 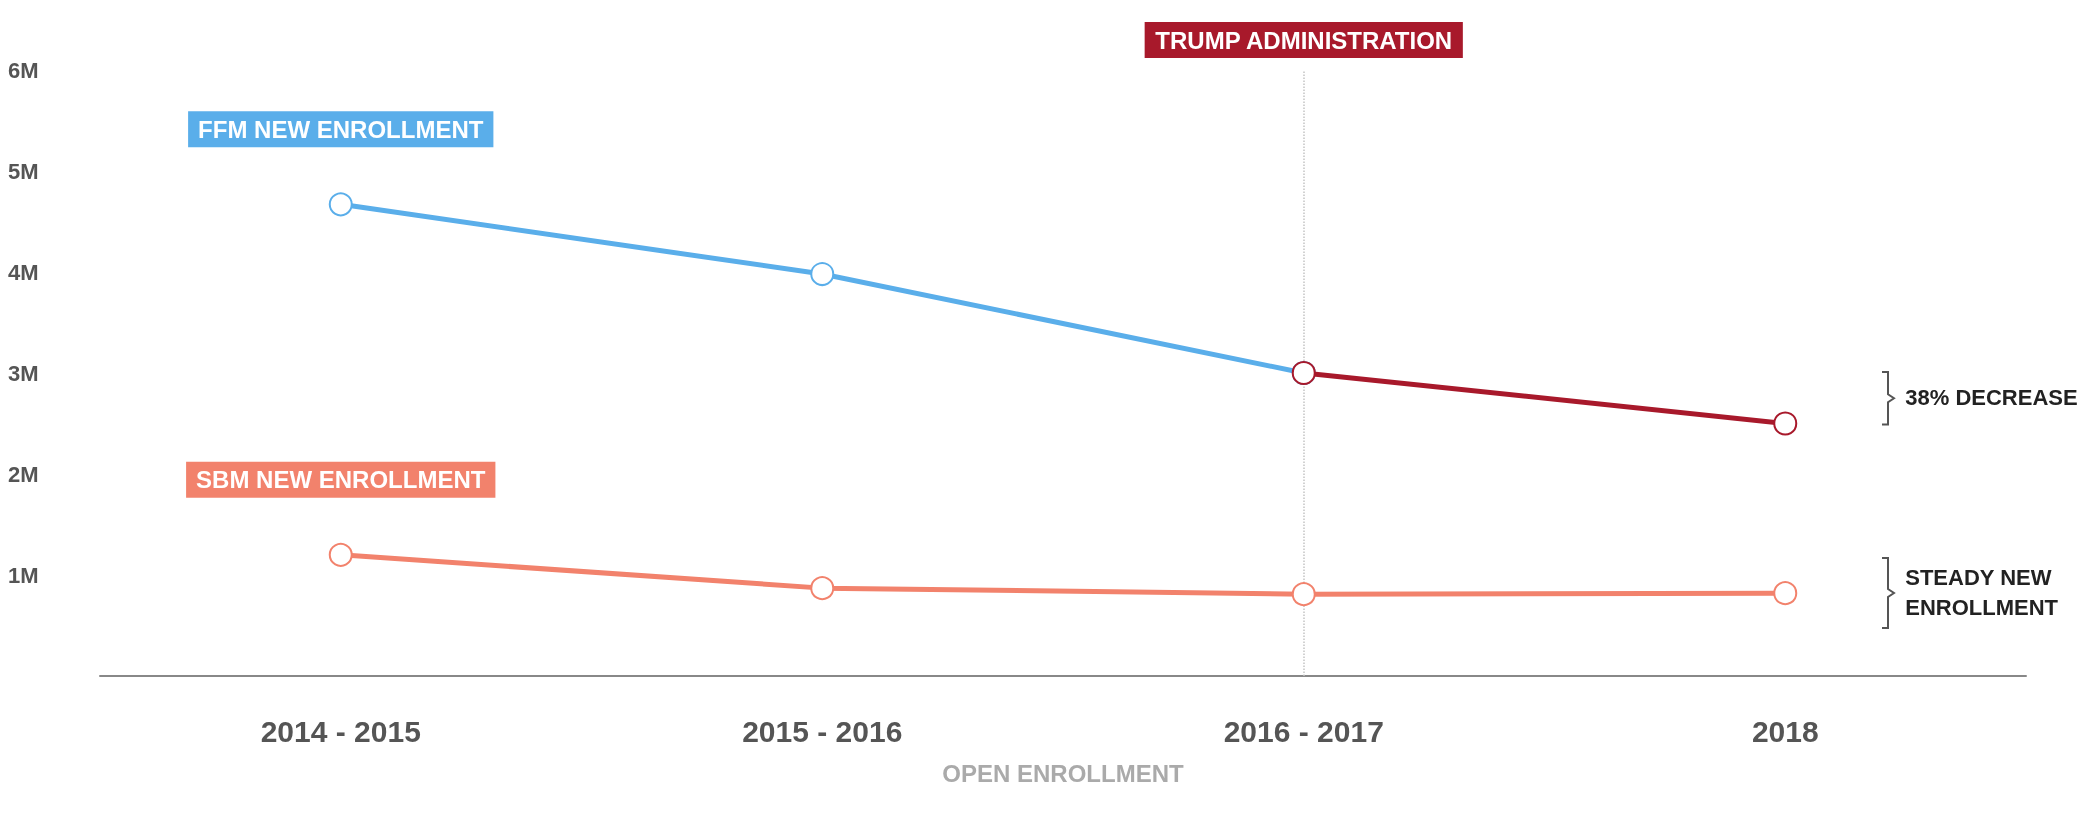 What do you see at coordinates (23, 70) in the screenshot?
I see `y-tick-label: 6M` at bounding box center [23, 70].